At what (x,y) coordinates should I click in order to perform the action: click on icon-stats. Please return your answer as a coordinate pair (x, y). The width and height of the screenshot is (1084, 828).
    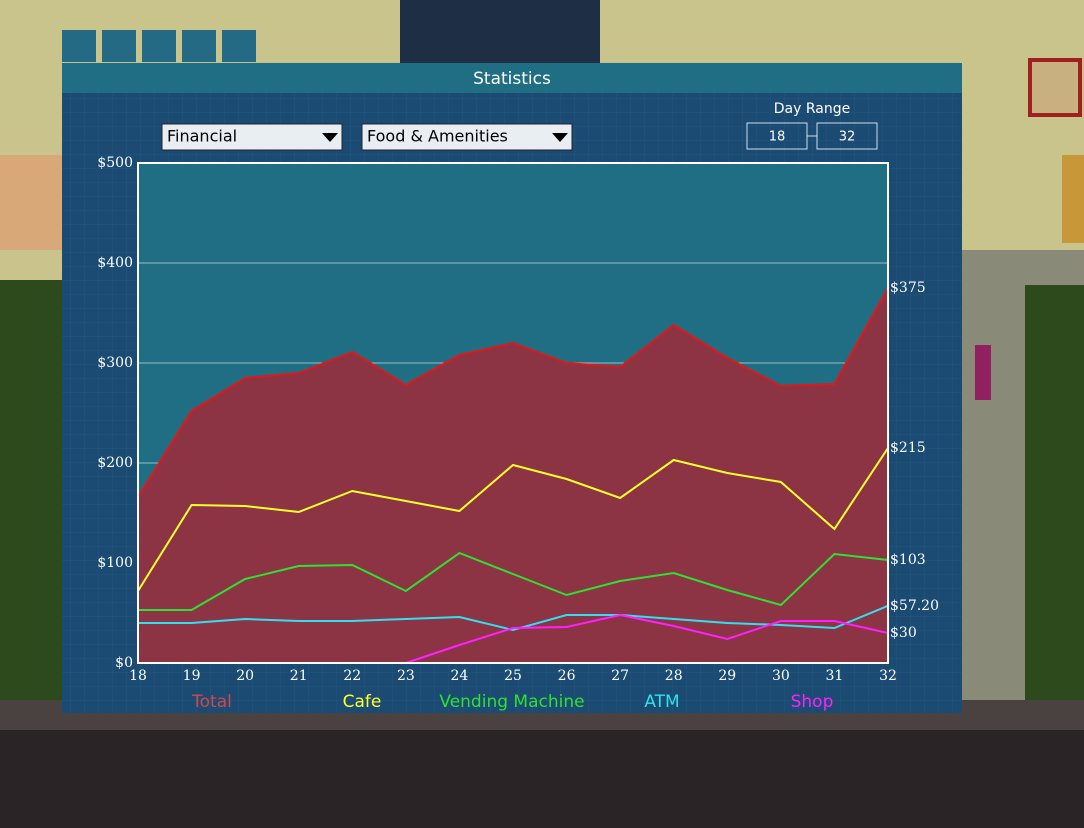
    Looking at the image, I should click on (119, 46).